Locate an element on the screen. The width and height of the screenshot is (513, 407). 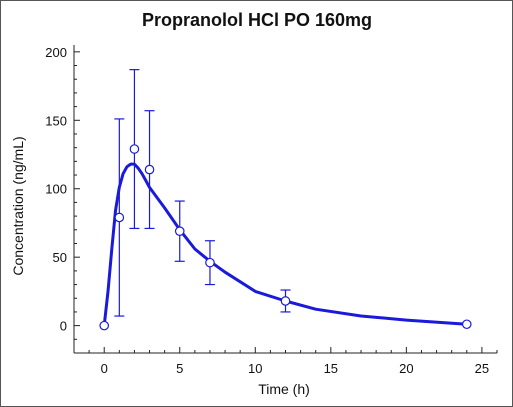
x-tick-label: 10 is located at coordinates (255, 368).